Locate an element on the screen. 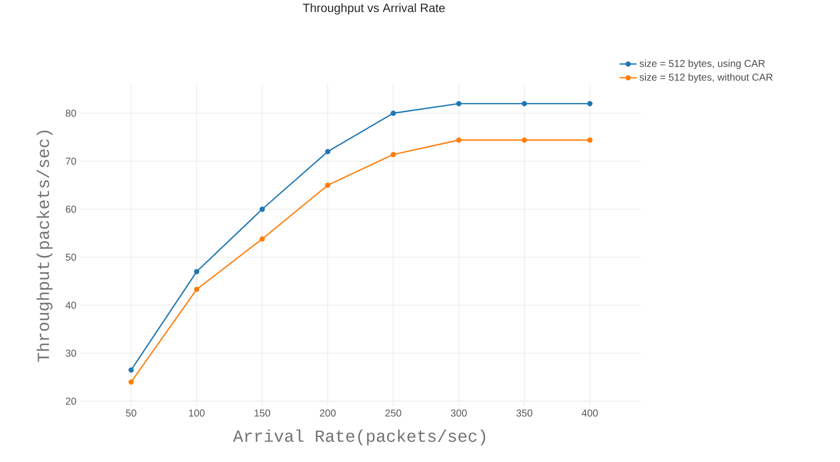  x-tick-label: 200 is located at coordinates (328, 413).